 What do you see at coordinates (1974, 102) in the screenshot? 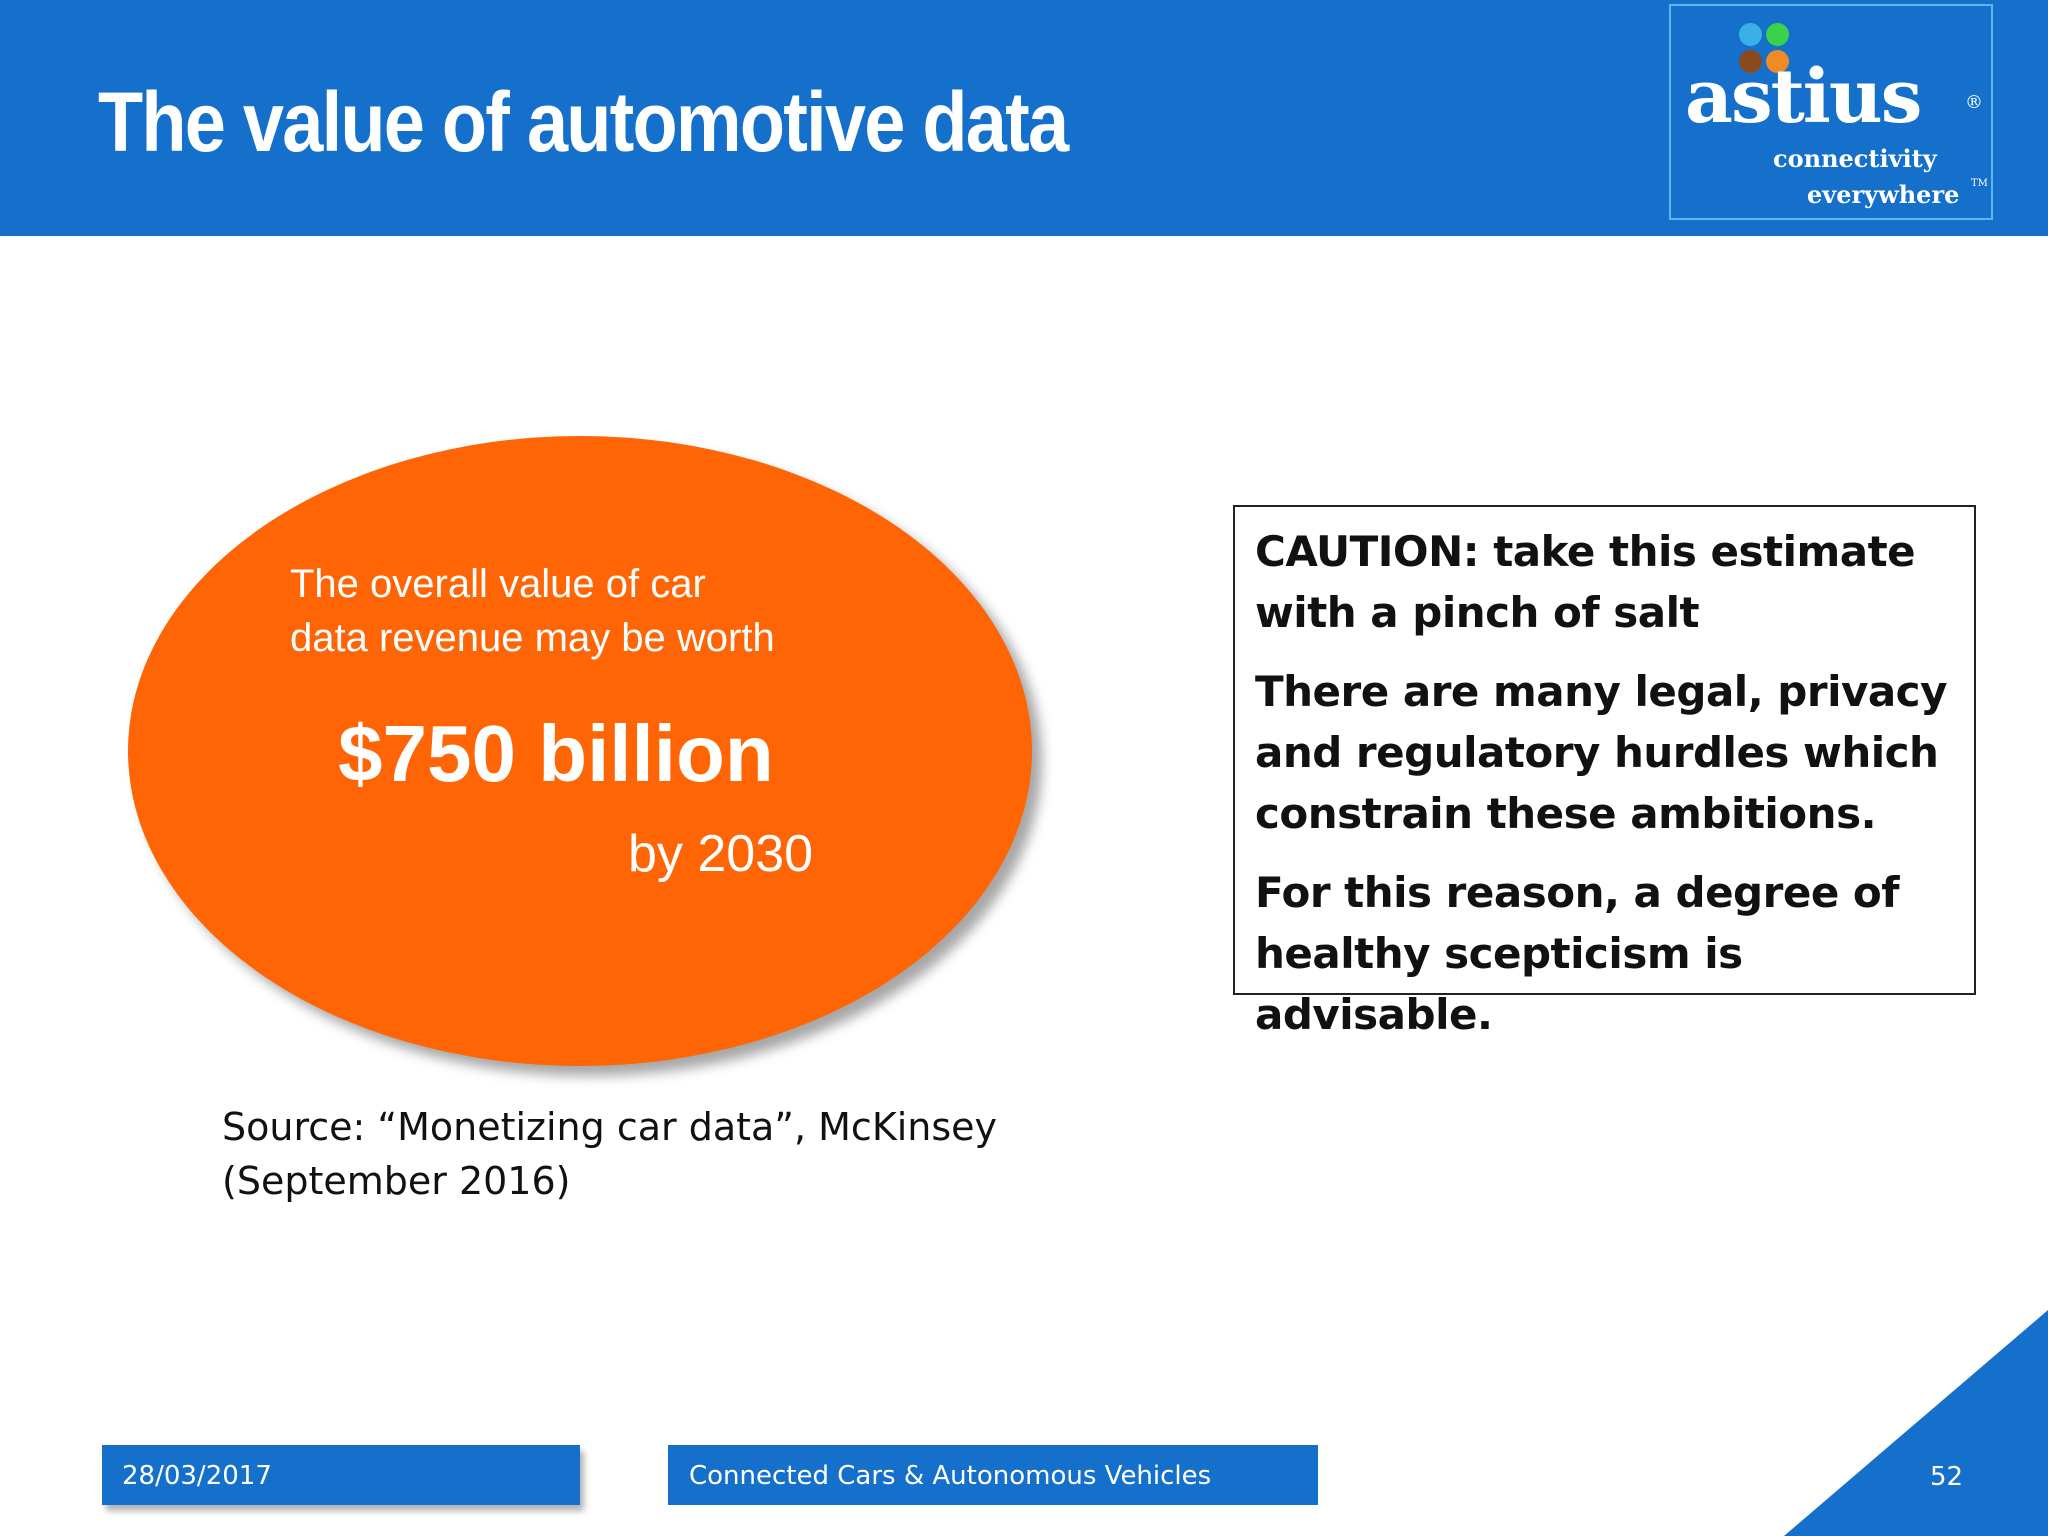
I see `logo-registered-mark: ®` at bounding box center [1974, 102].